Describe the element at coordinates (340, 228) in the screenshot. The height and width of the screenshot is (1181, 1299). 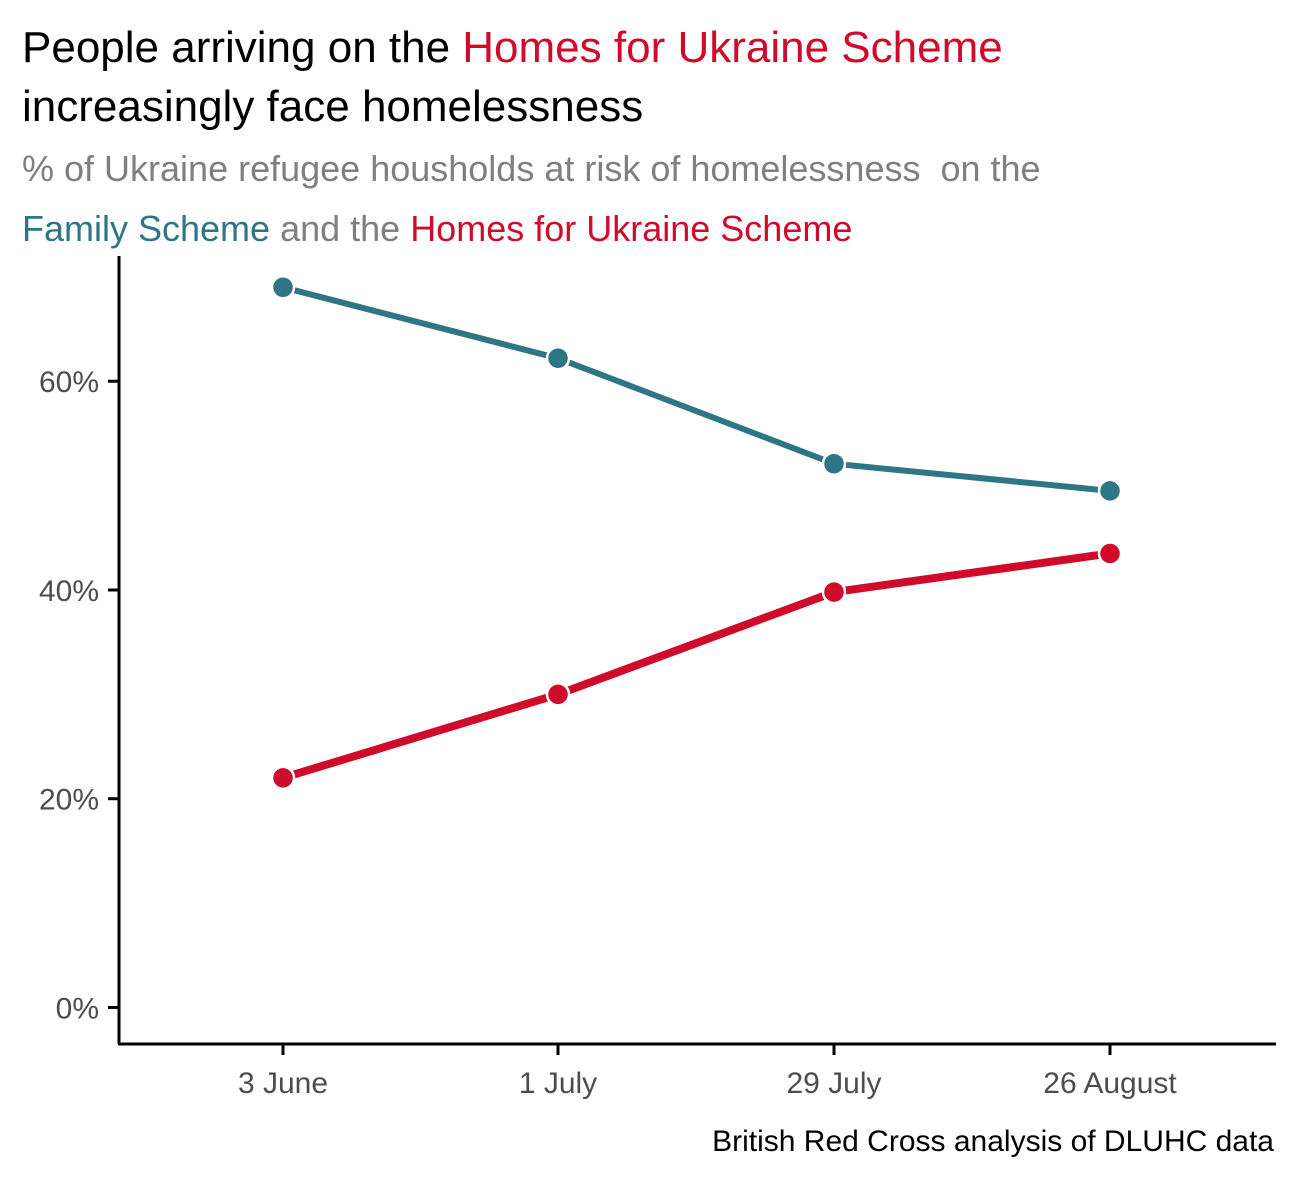
I see `subtitle-mid: and the` at that location.